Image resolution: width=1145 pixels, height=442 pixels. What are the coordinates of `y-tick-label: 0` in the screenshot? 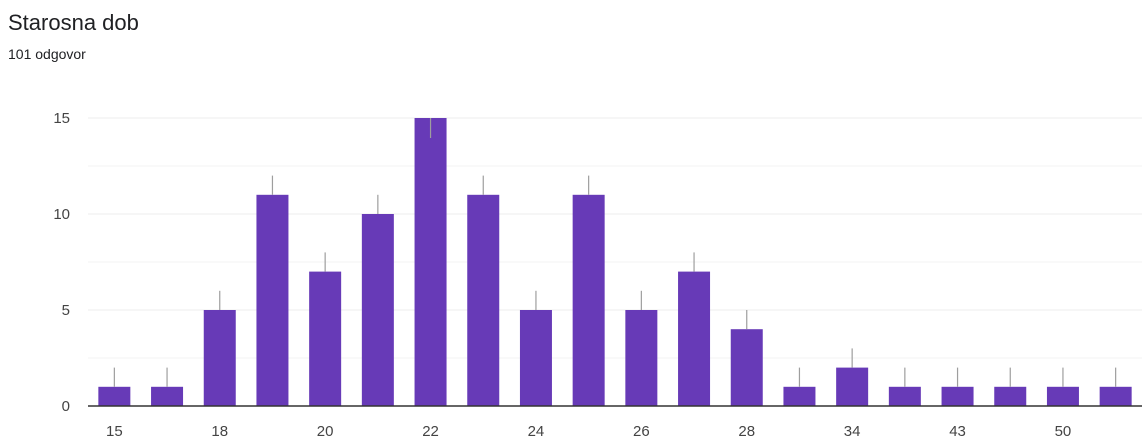 It's located at (66, 406).